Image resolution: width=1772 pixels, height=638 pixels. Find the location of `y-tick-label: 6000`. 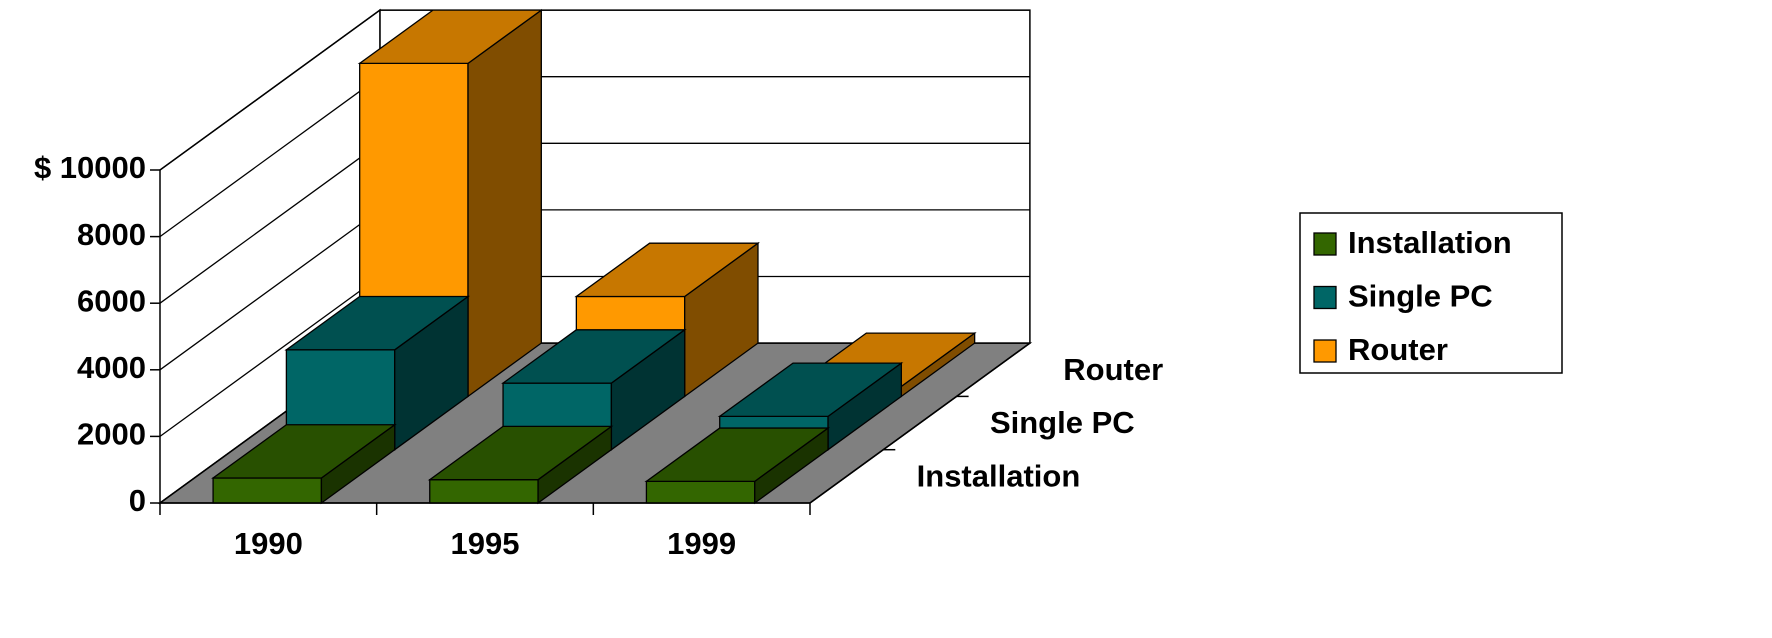

y-tick-label: 6000 is located at coordinates (111, 300).